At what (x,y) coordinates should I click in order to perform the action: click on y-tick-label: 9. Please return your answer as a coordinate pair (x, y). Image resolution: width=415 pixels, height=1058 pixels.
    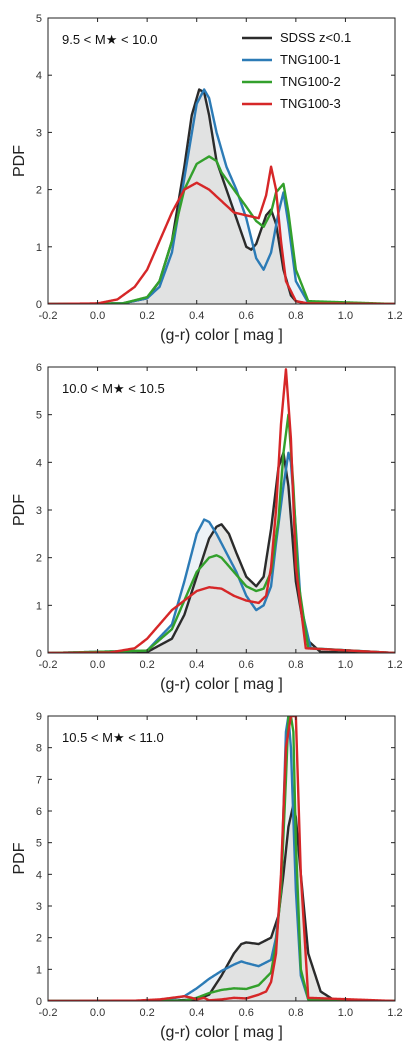
    Looking at the image, I should click on (39, 717).